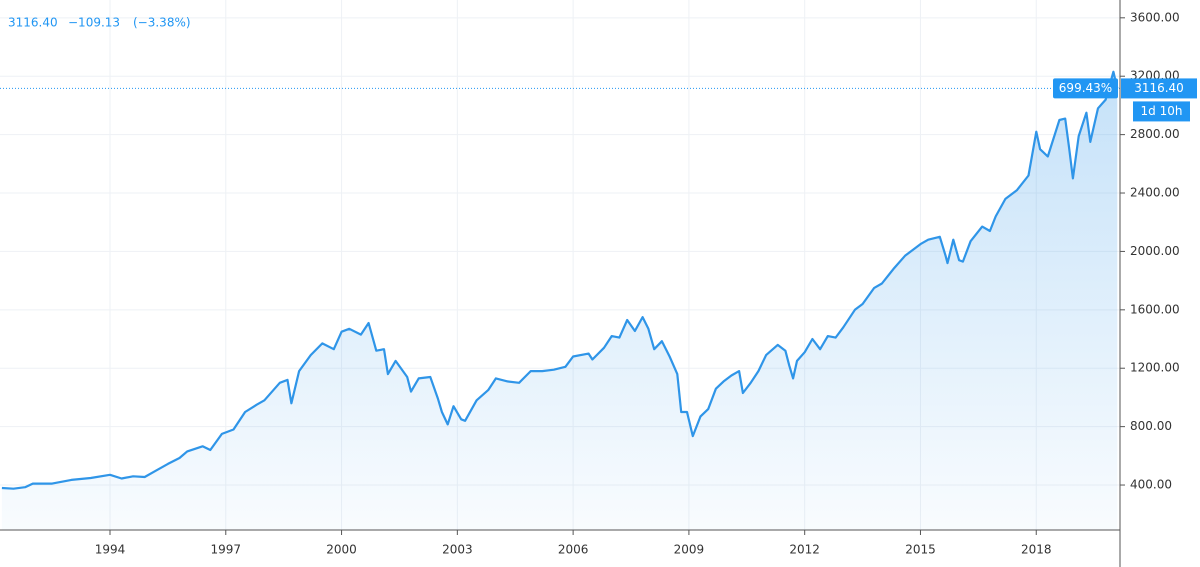  Describe the element at coordinates (226, 550) in the screenshot. I see `x-tick-label: 1997` at that location.